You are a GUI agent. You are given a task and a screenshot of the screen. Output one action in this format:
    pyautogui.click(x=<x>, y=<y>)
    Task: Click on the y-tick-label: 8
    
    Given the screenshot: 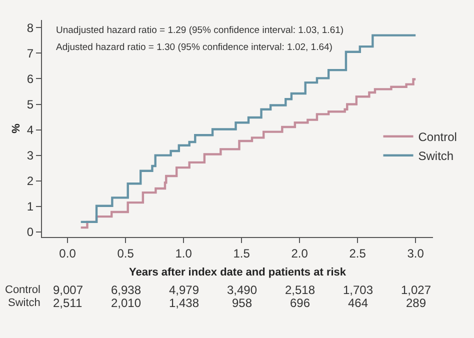 What is the action you would take?
    pyautogui.click(x=30, y=27)
    